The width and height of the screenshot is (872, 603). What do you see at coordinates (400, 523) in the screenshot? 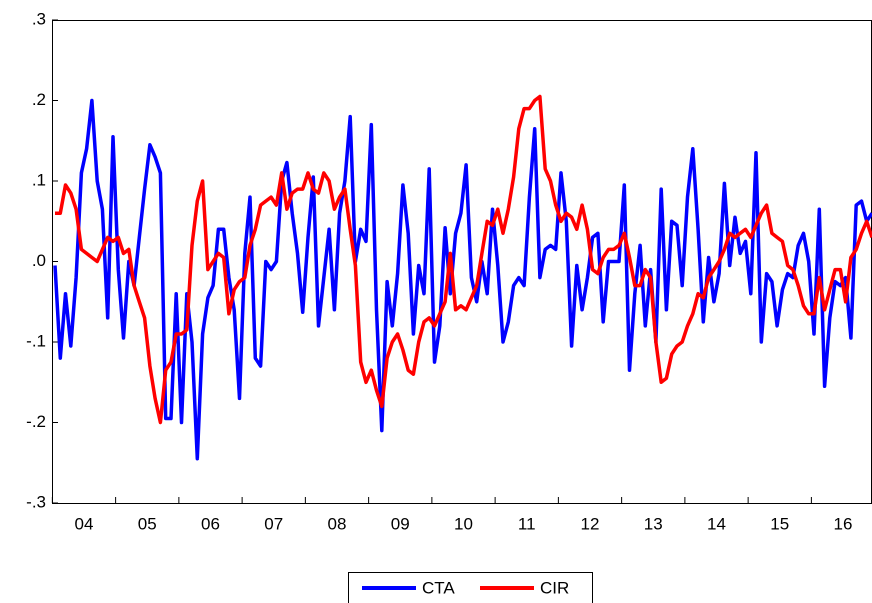
I see `x-tick-label: 09` at bounding box center [400, 523].